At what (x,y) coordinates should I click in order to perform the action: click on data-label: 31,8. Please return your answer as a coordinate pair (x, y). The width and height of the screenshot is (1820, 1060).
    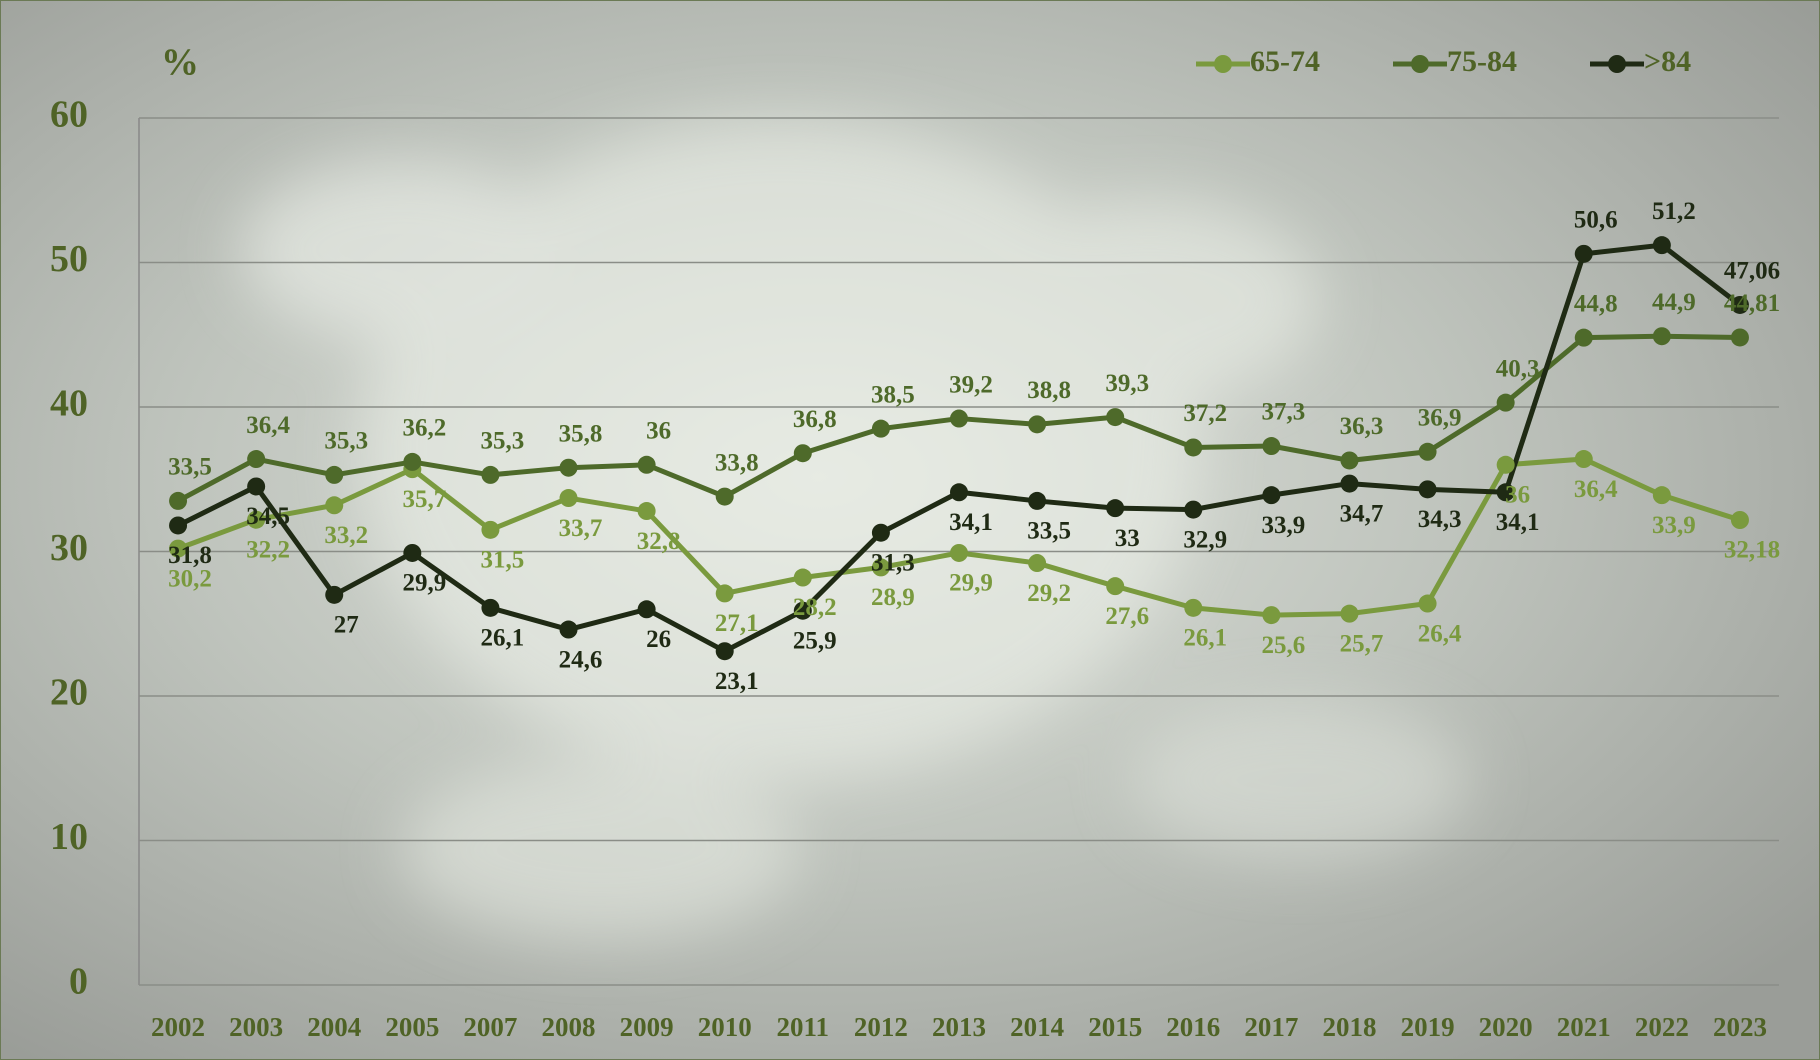
    Looking at the image, I should click on (190, 555).